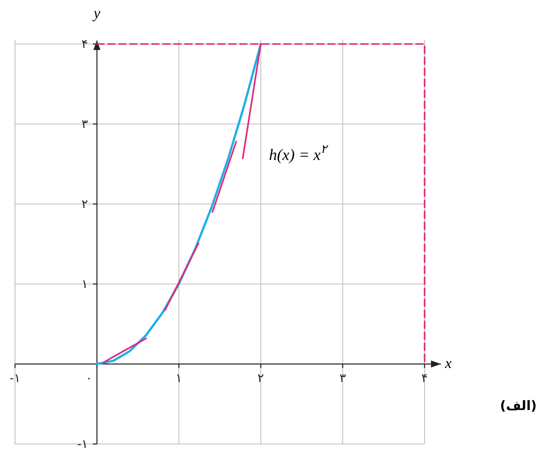 The image size is (549, 454). I want to click on y-tick-label: ۴, so click(84, 44).